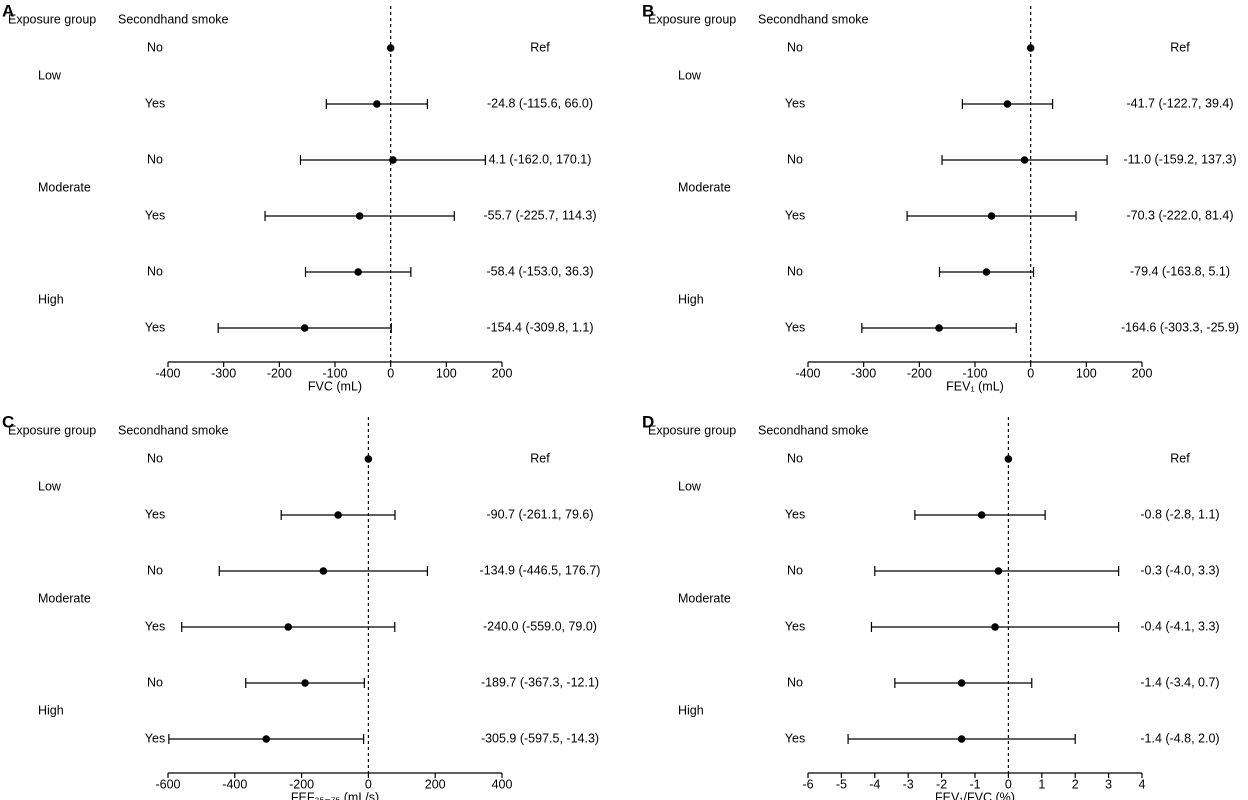  I want to click on value-label: -164.6 (-303.3, -25.9), so click(1180, 327).